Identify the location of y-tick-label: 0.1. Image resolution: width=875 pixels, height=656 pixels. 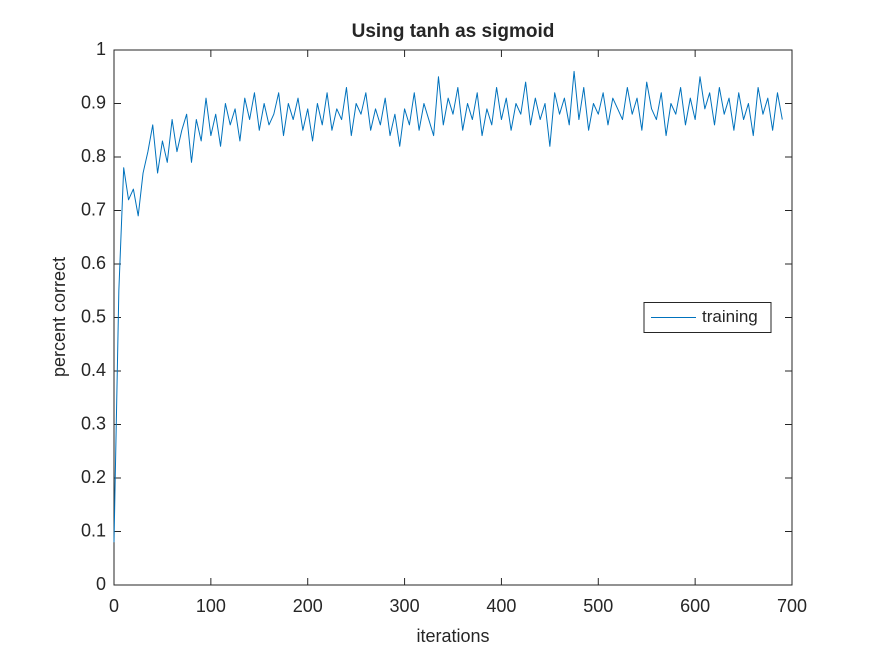
(93, 530).